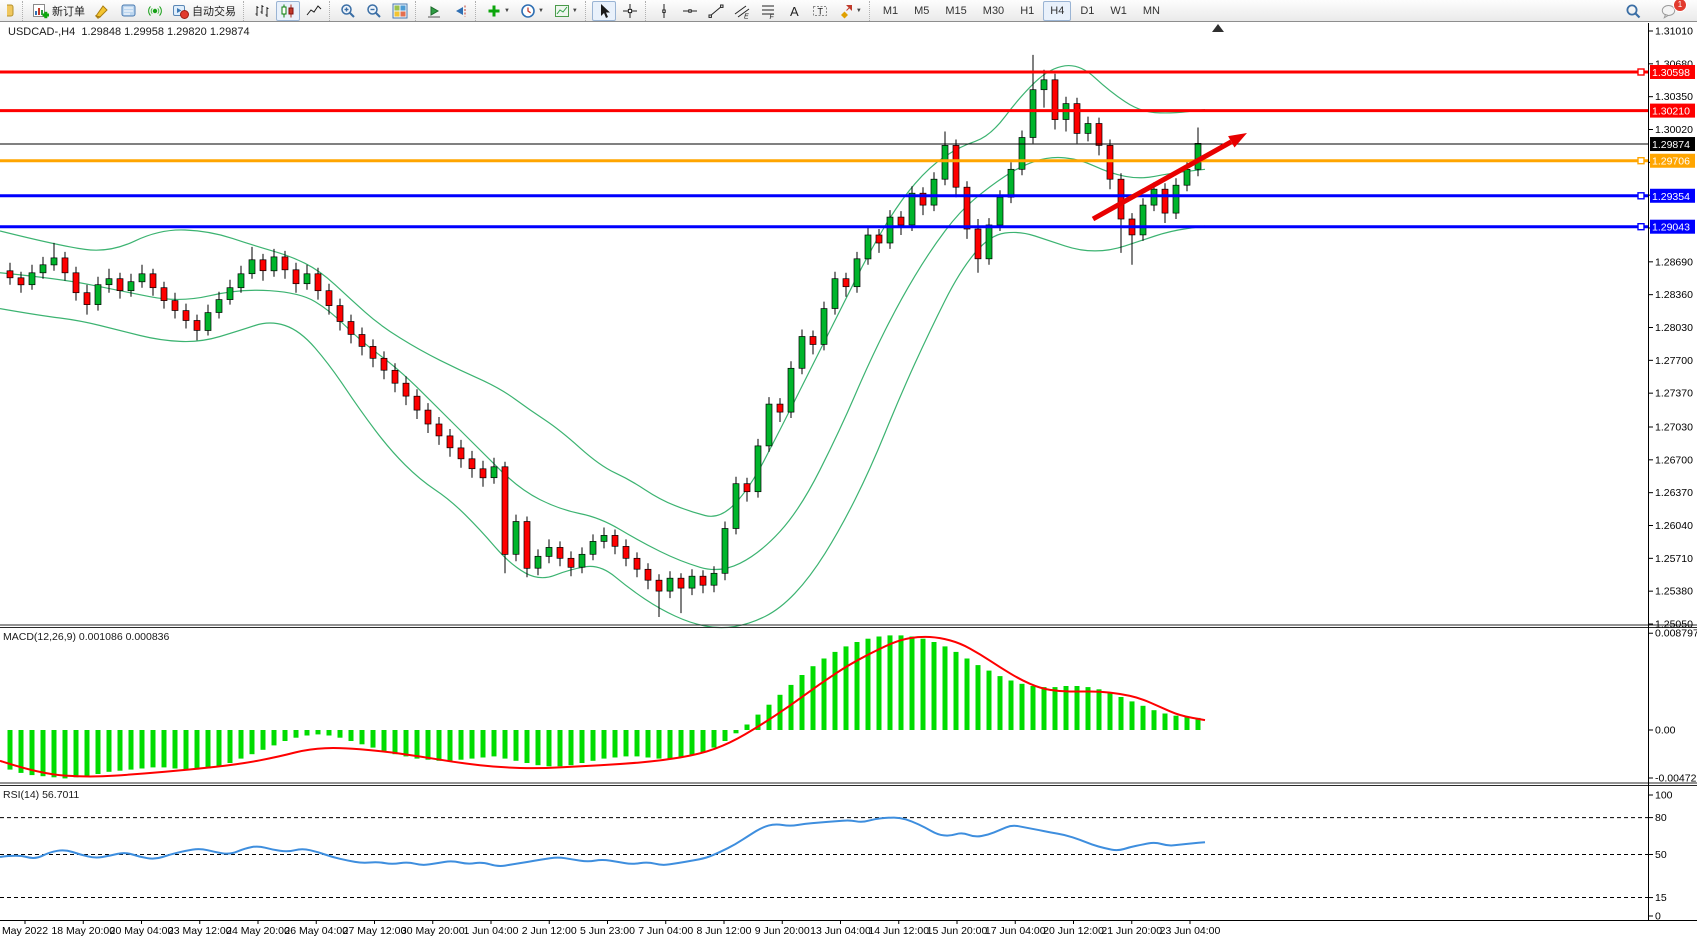 Image resolution: width=1697 pixels, height=939 pixels. I want to click on timeframe-h1-button: H1, so click(1027, 10).